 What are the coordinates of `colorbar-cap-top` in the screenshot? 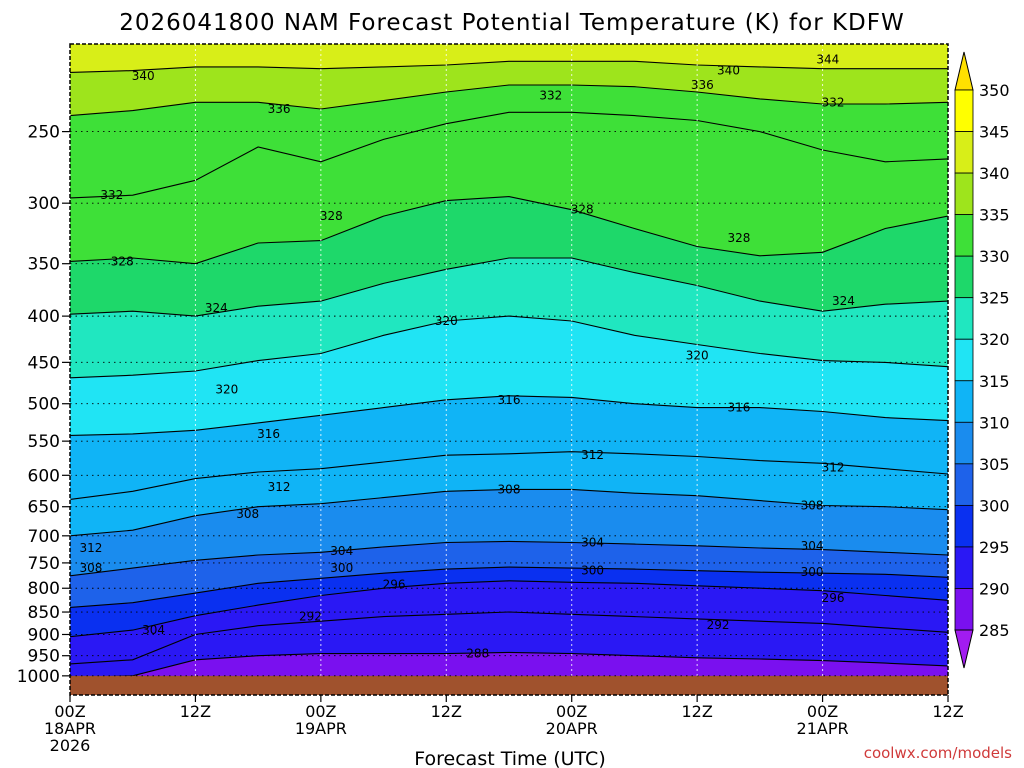 It's located at (964, 71).